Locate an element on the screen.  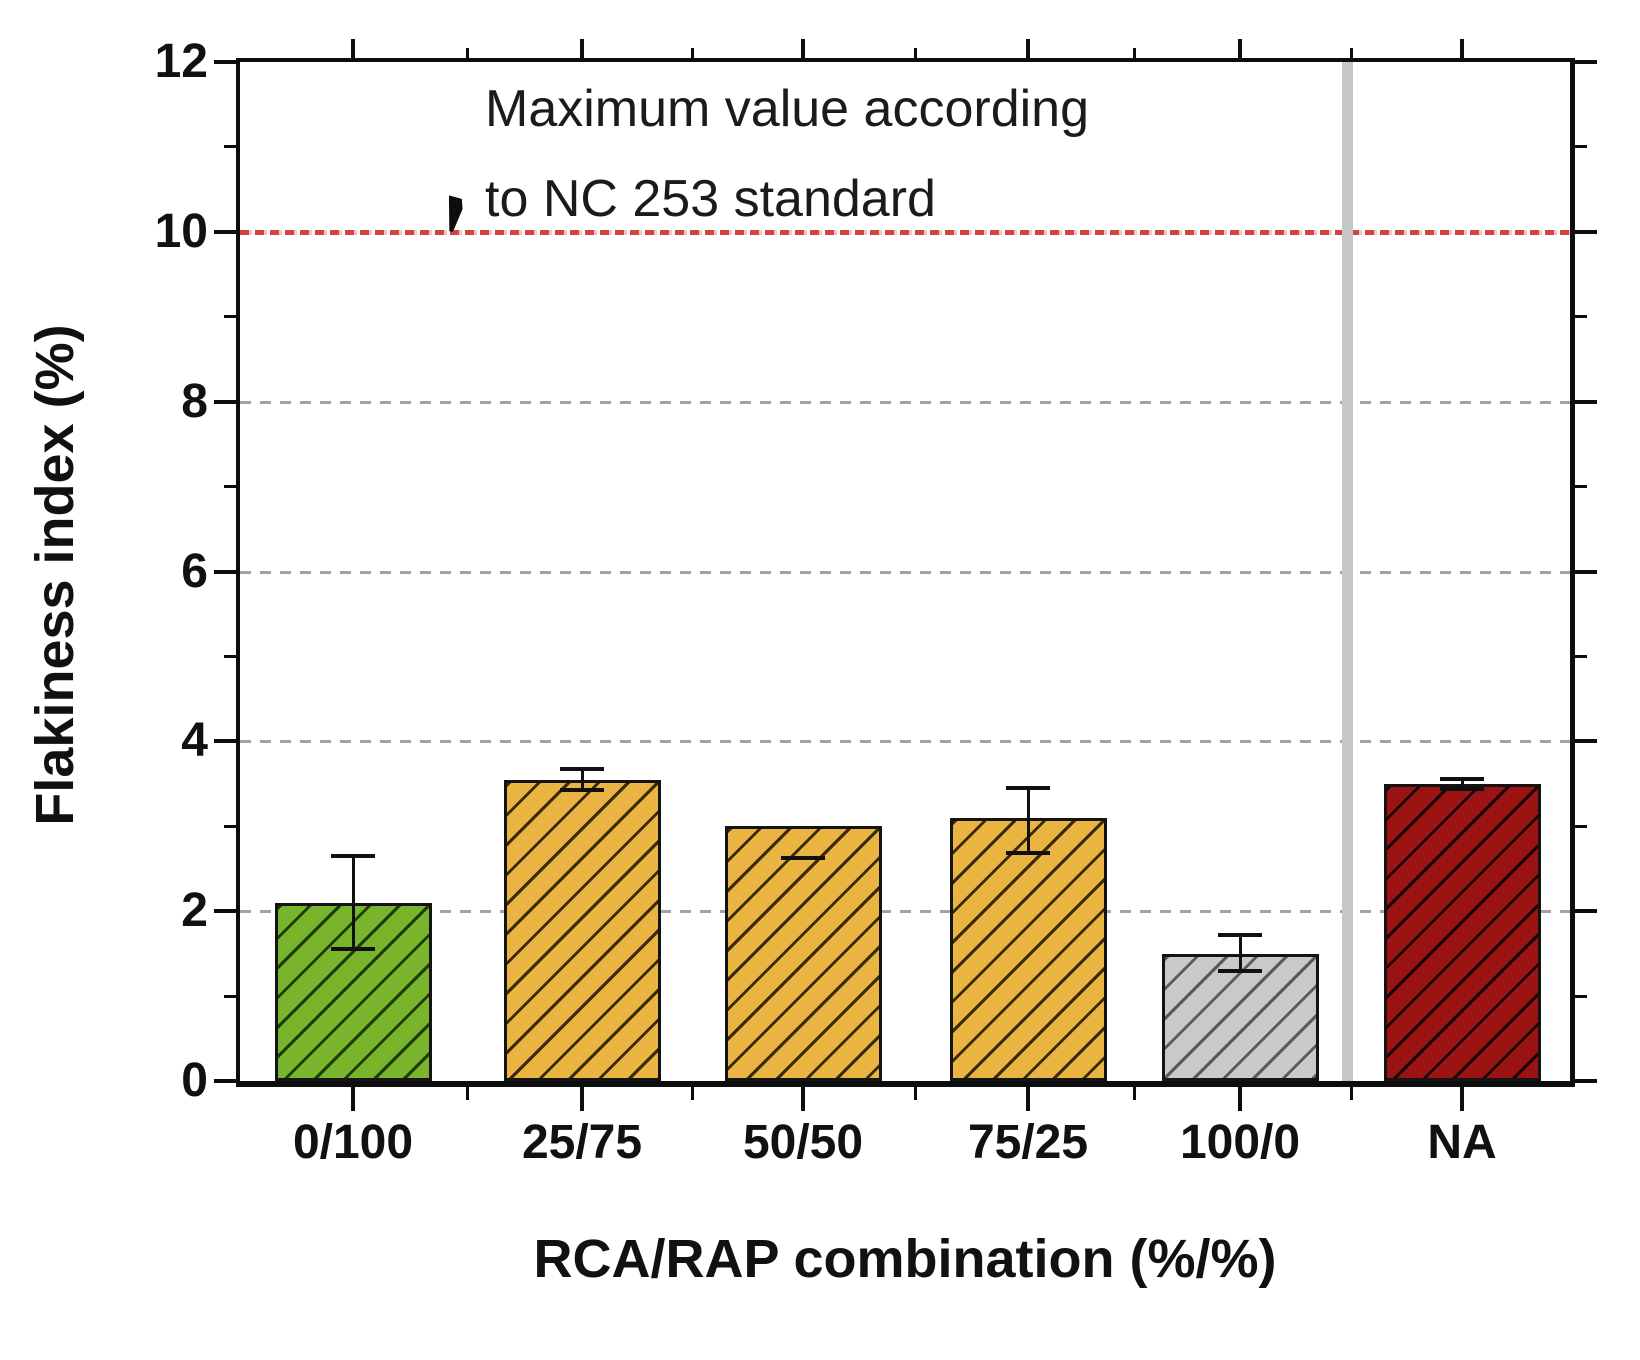
bar-50/50 is located at coordinates (803, 953).